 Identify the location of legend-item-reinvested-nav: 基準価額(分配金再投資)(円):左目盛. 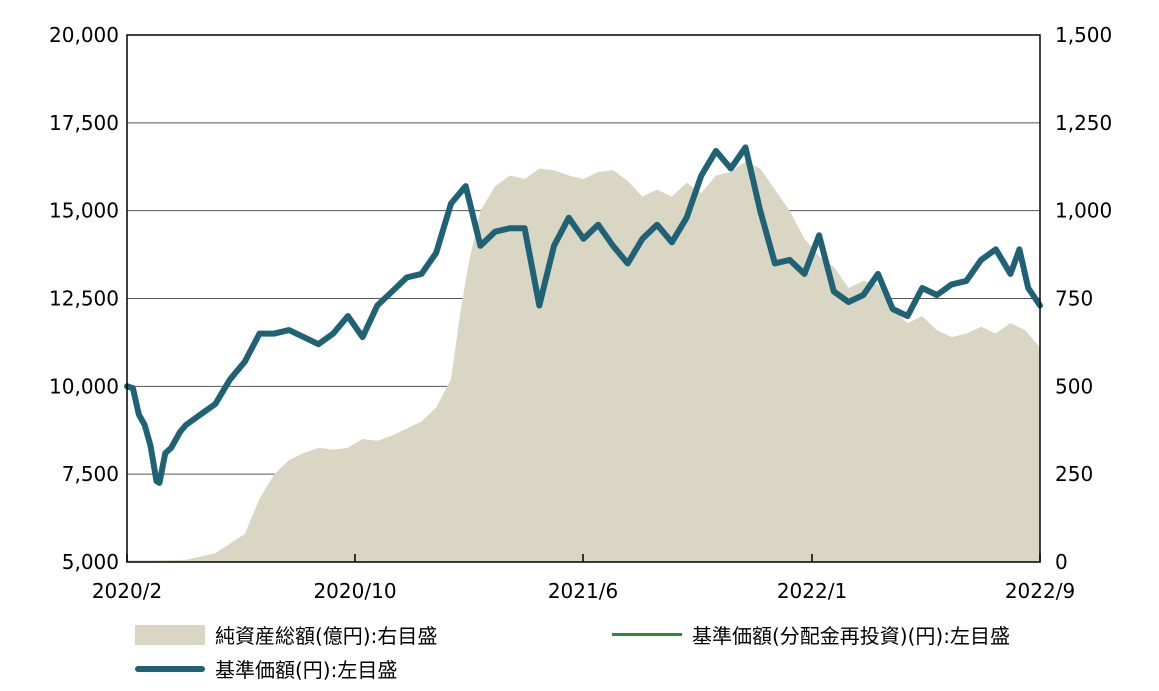
(811, 634).